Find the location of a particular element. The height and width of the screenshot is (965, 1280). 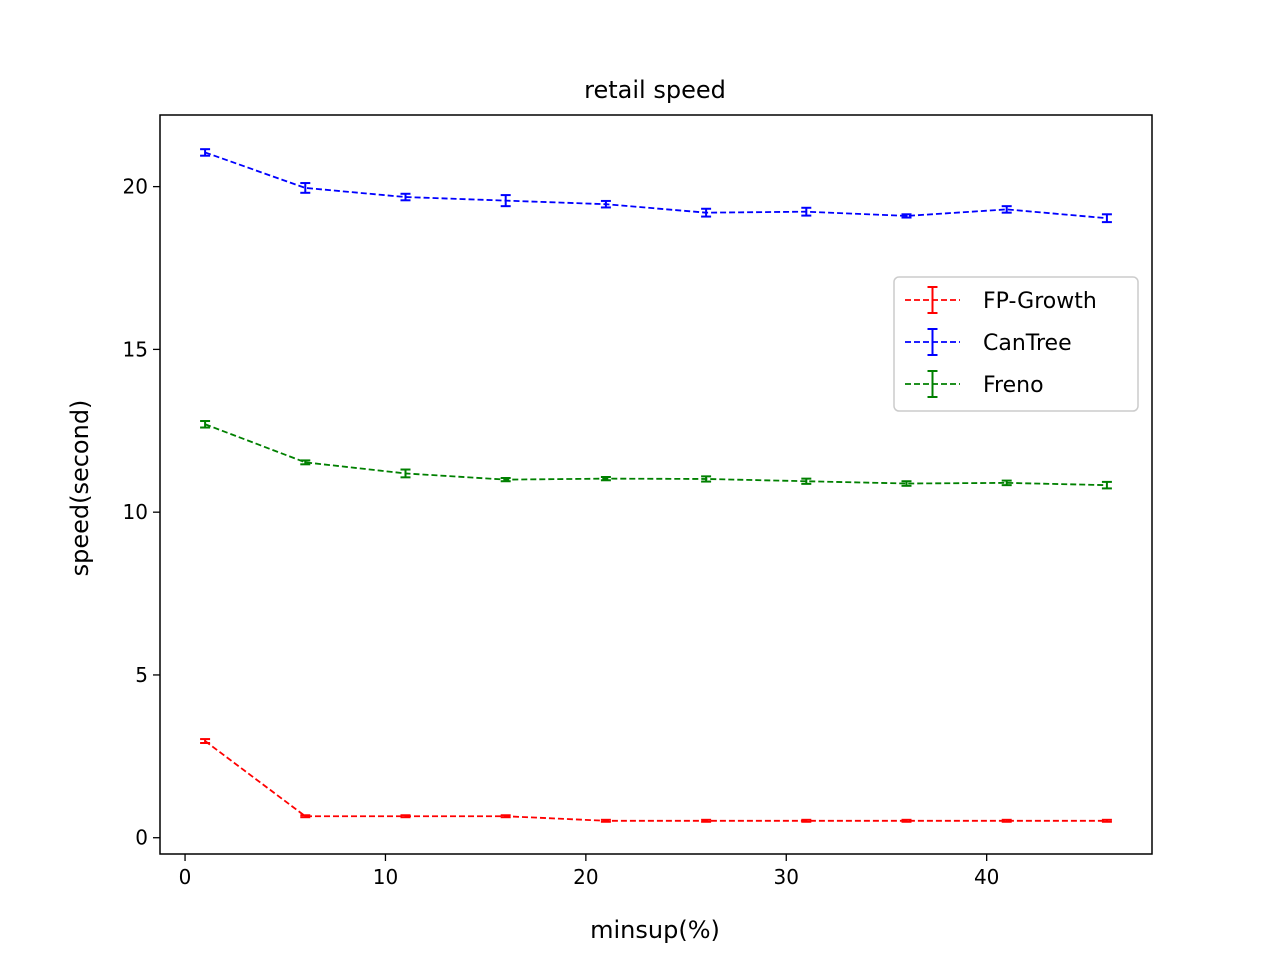

y-tick-label: 0 is located at coordinates (141, 838).